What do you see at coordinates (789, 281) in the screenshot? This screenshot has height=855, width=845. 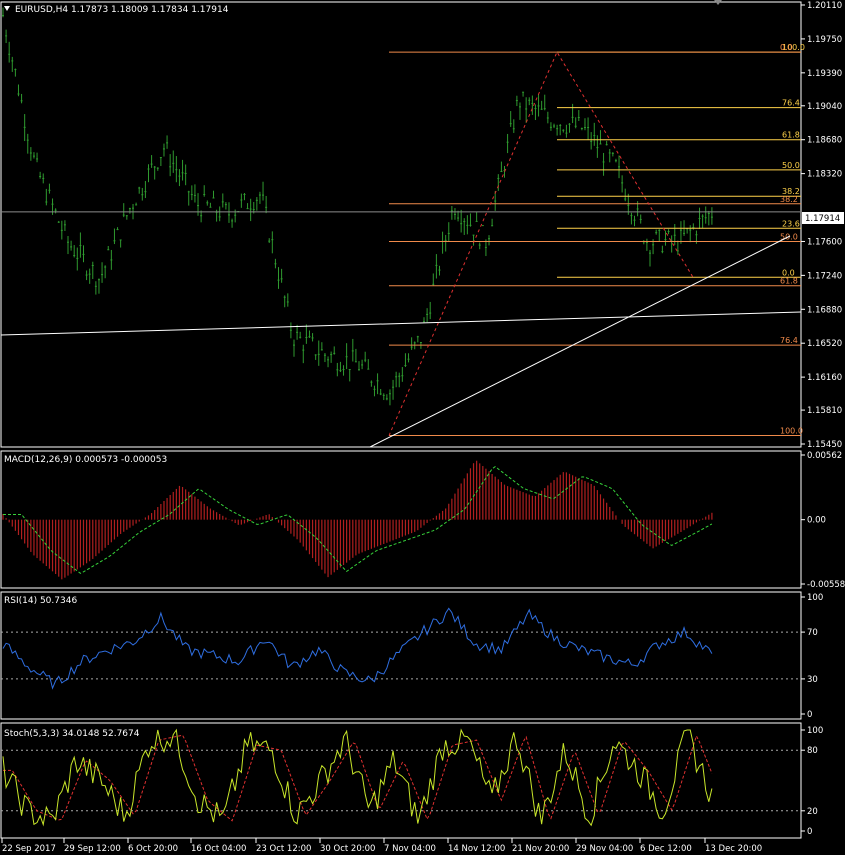 I see `fib-lower-label: 61.8` at bounding box center [789, 281].